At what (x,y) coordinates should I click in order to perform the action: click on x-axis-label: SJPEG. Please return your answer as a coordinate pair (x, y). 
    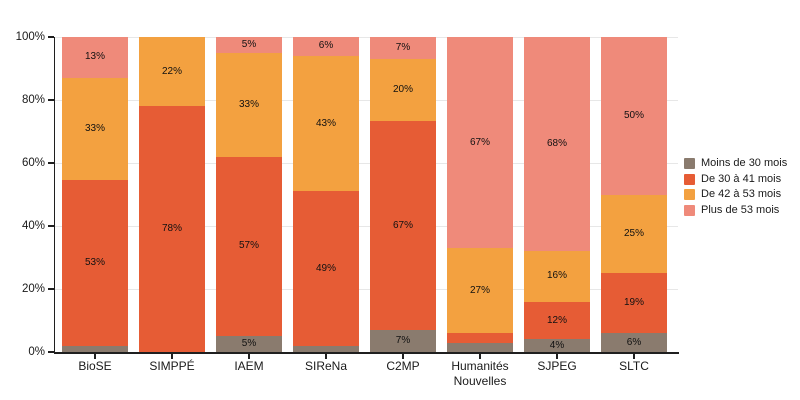
    Looking at the image, I should click on (557, 366).